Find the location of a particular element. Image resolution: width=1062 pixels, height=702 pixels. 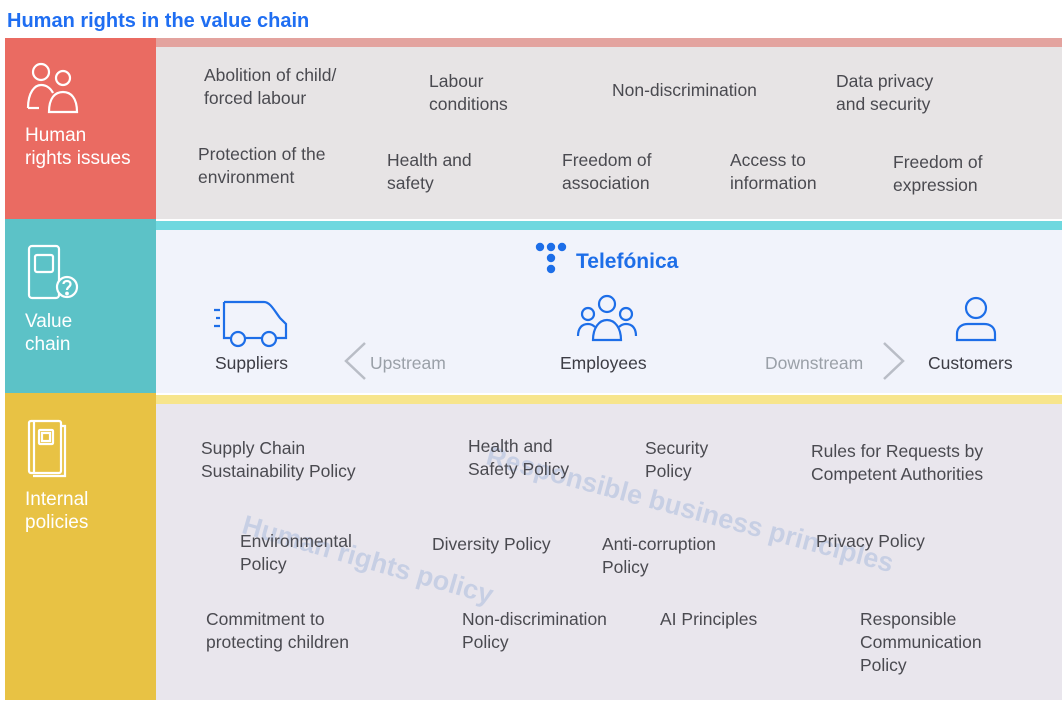

employees-label: Employees is located at coordinates (603, 363).